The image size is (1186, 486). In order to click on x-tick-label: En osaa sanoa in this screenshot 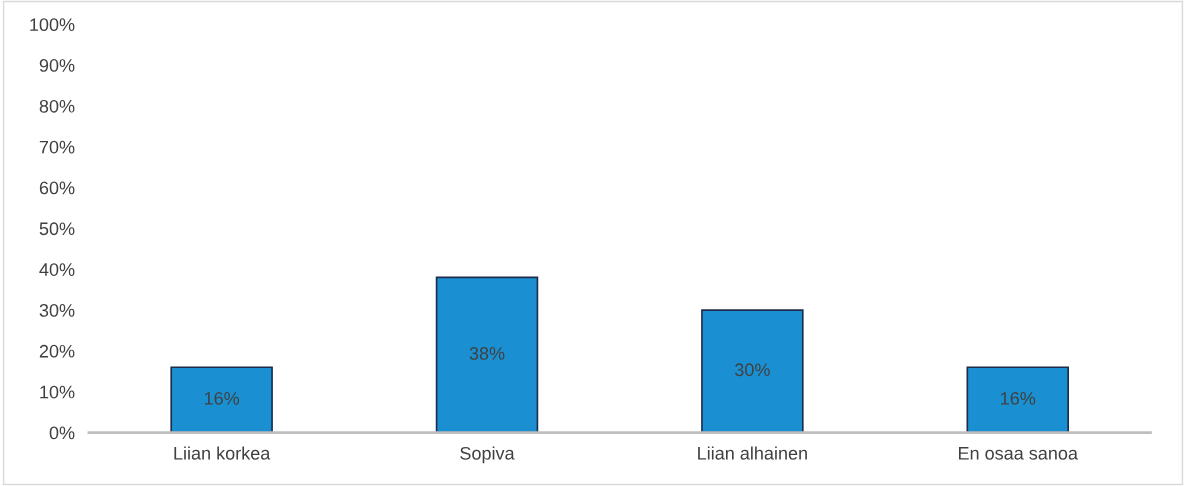, I will do `click(1018, 453)`.